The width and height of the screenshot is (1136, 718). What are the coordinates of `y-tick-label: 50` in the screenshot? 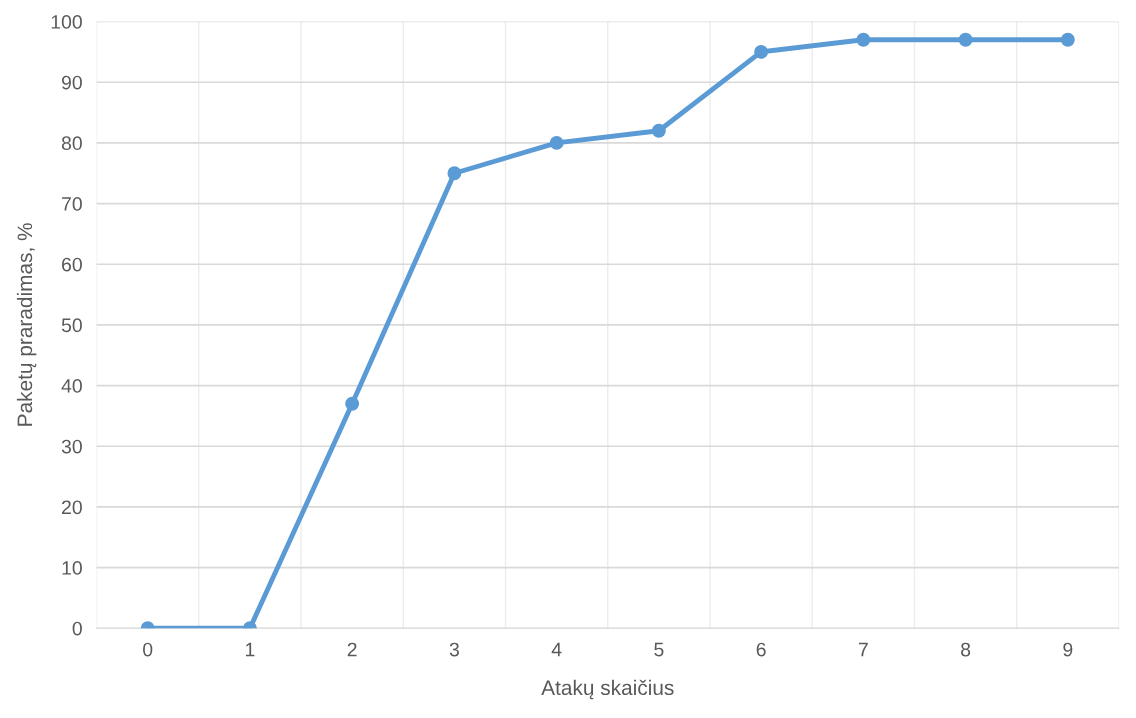 It's located at (71, 325).